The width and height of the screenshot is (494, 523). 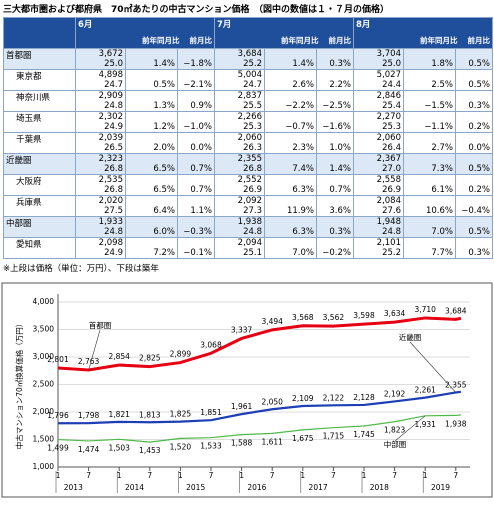 I want to click on price: 2,270, so click(x=388, y=117).